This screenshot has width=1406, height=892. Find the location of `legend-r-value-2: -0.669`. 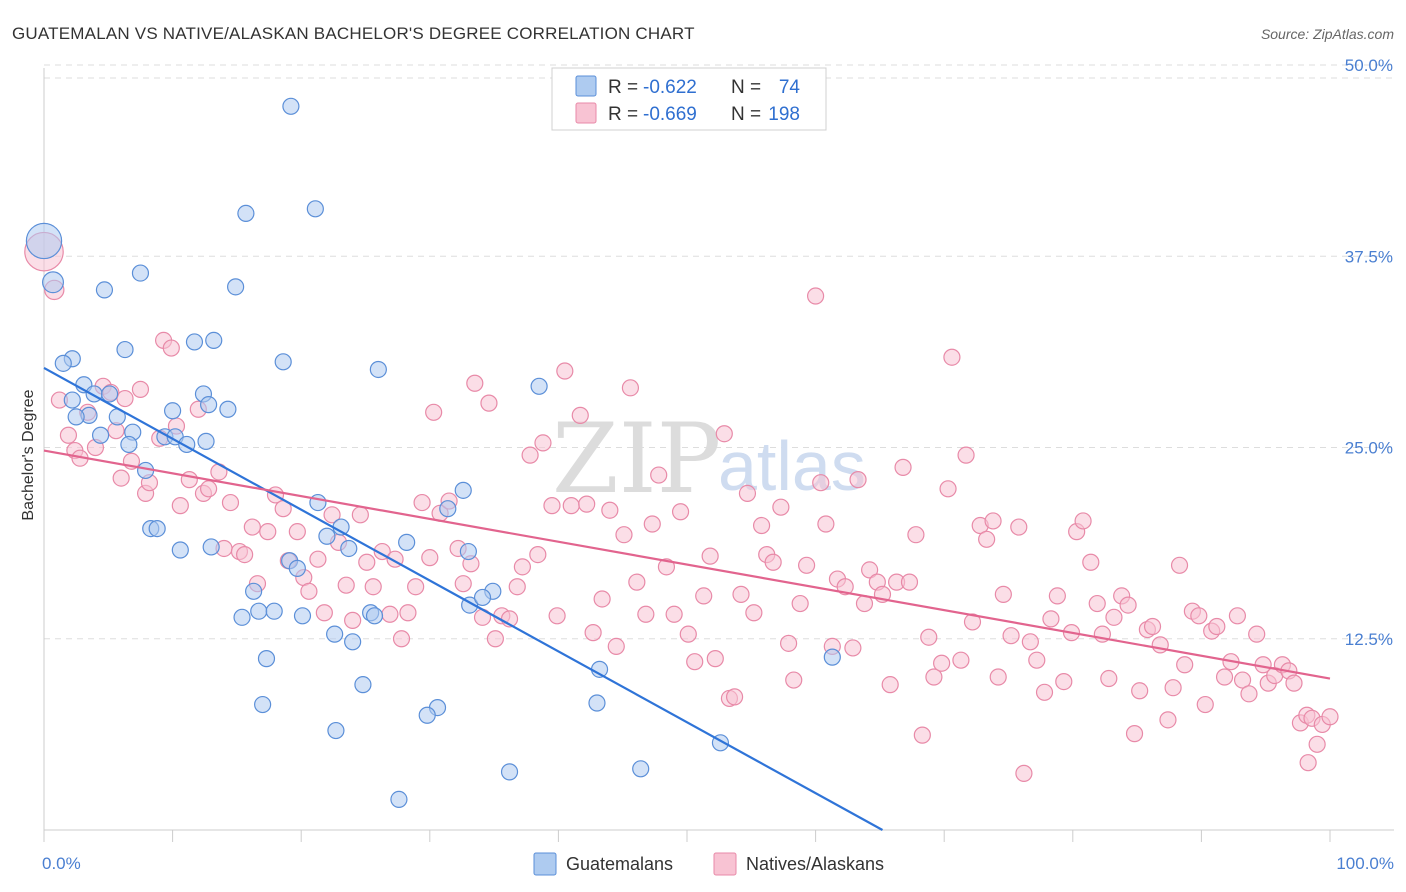

legend-r-value-2: -0.669 is located at coordinates (670, 114).